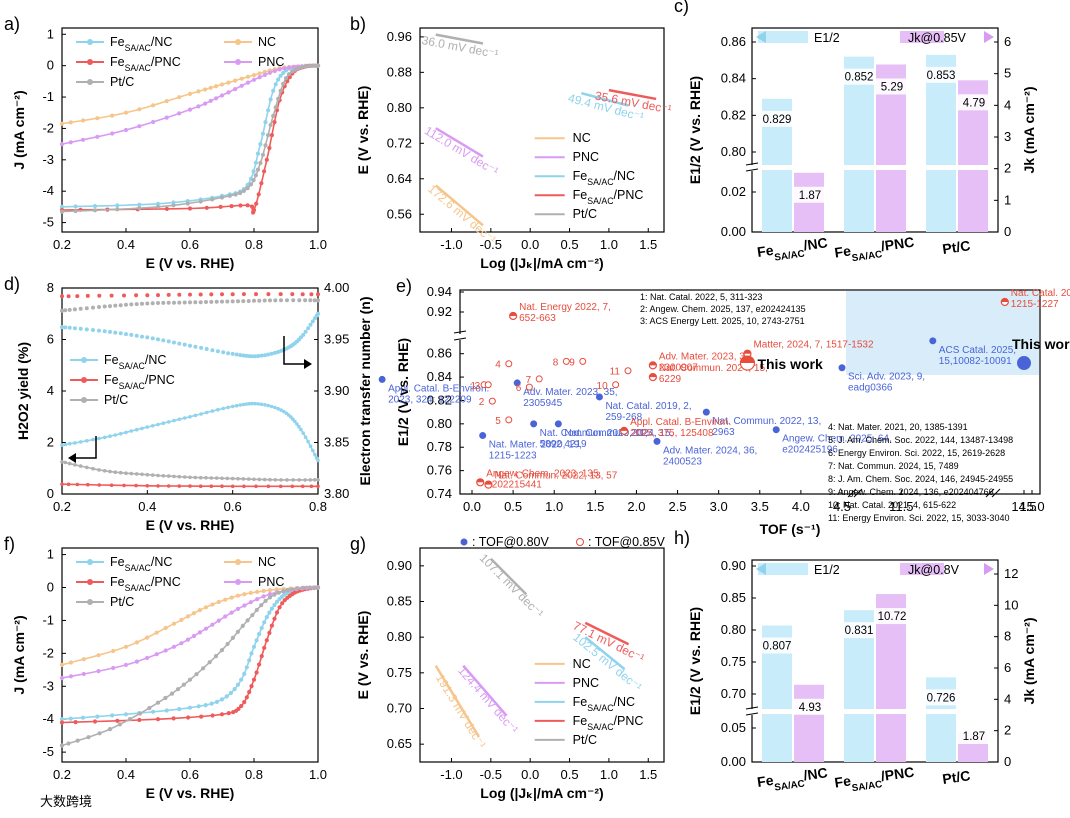  Describe the element at coordinates (733, 565) in the screenshot. I see `y-tick-label: 0.90` at that location.